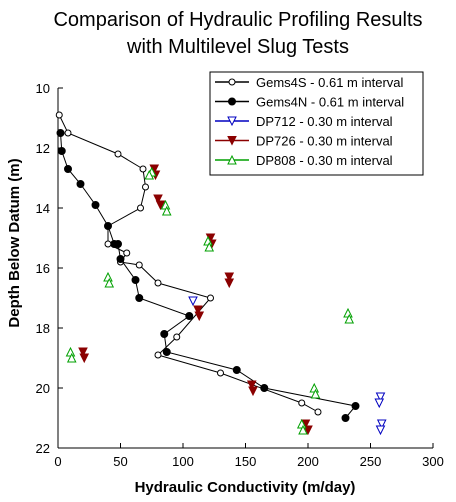 This screenshot has height=502, width=456. I want to click on x-ticks: 0 50 100 150 200 250 300, so click(249, 456).